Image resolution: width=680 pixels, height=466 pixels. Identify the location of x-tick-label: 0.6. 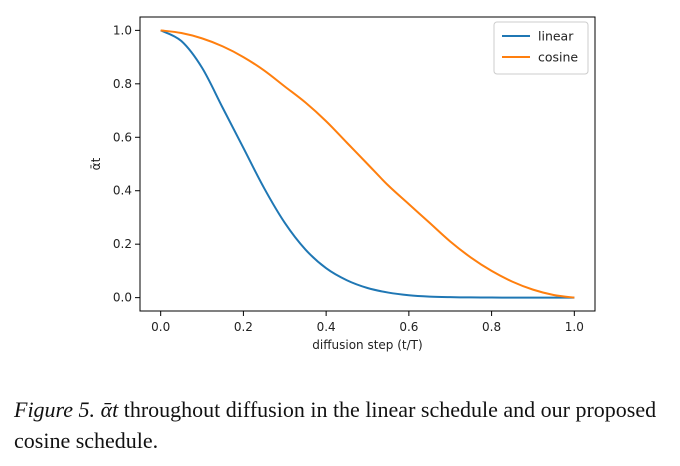
(408, 327).